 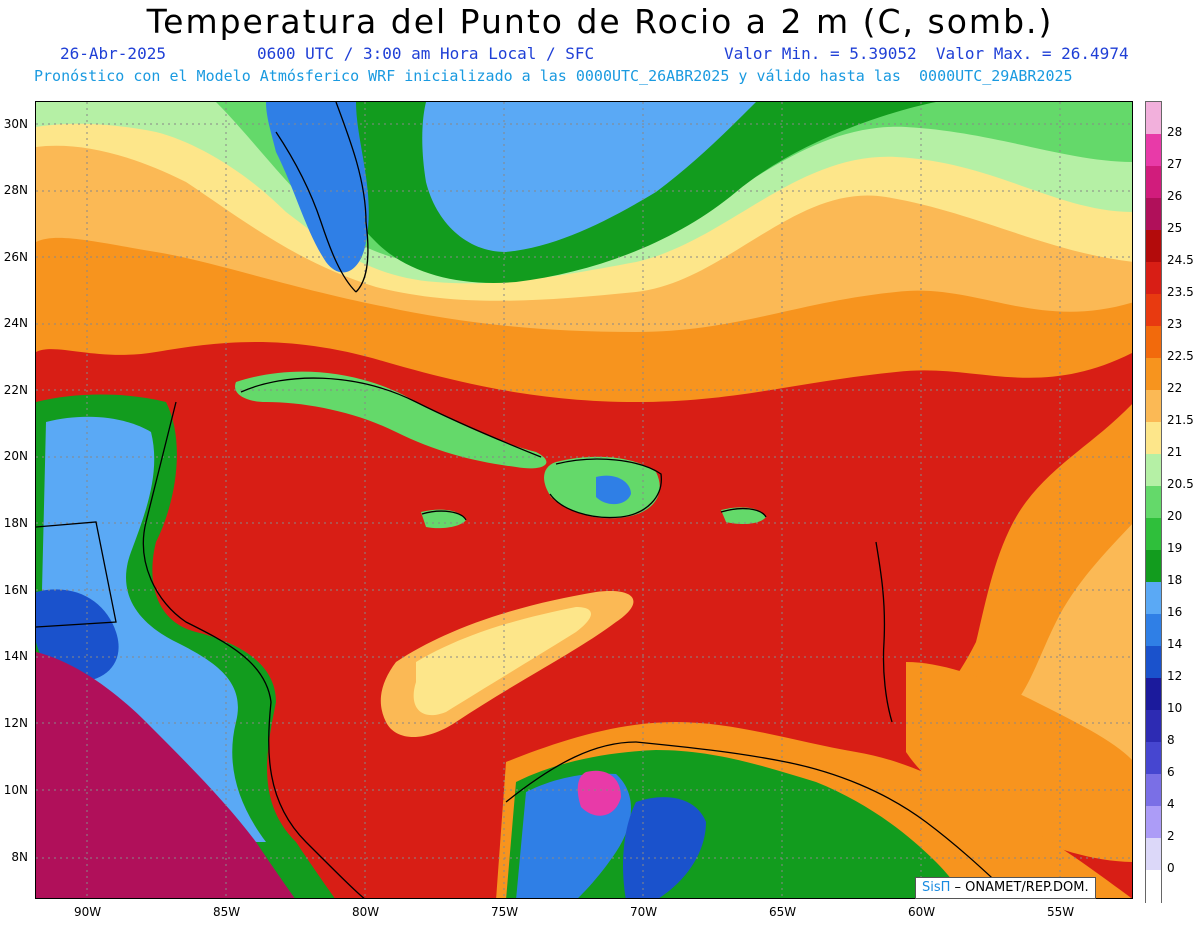 I want to click on lon-label: 60W, so click(x=922, y=912).